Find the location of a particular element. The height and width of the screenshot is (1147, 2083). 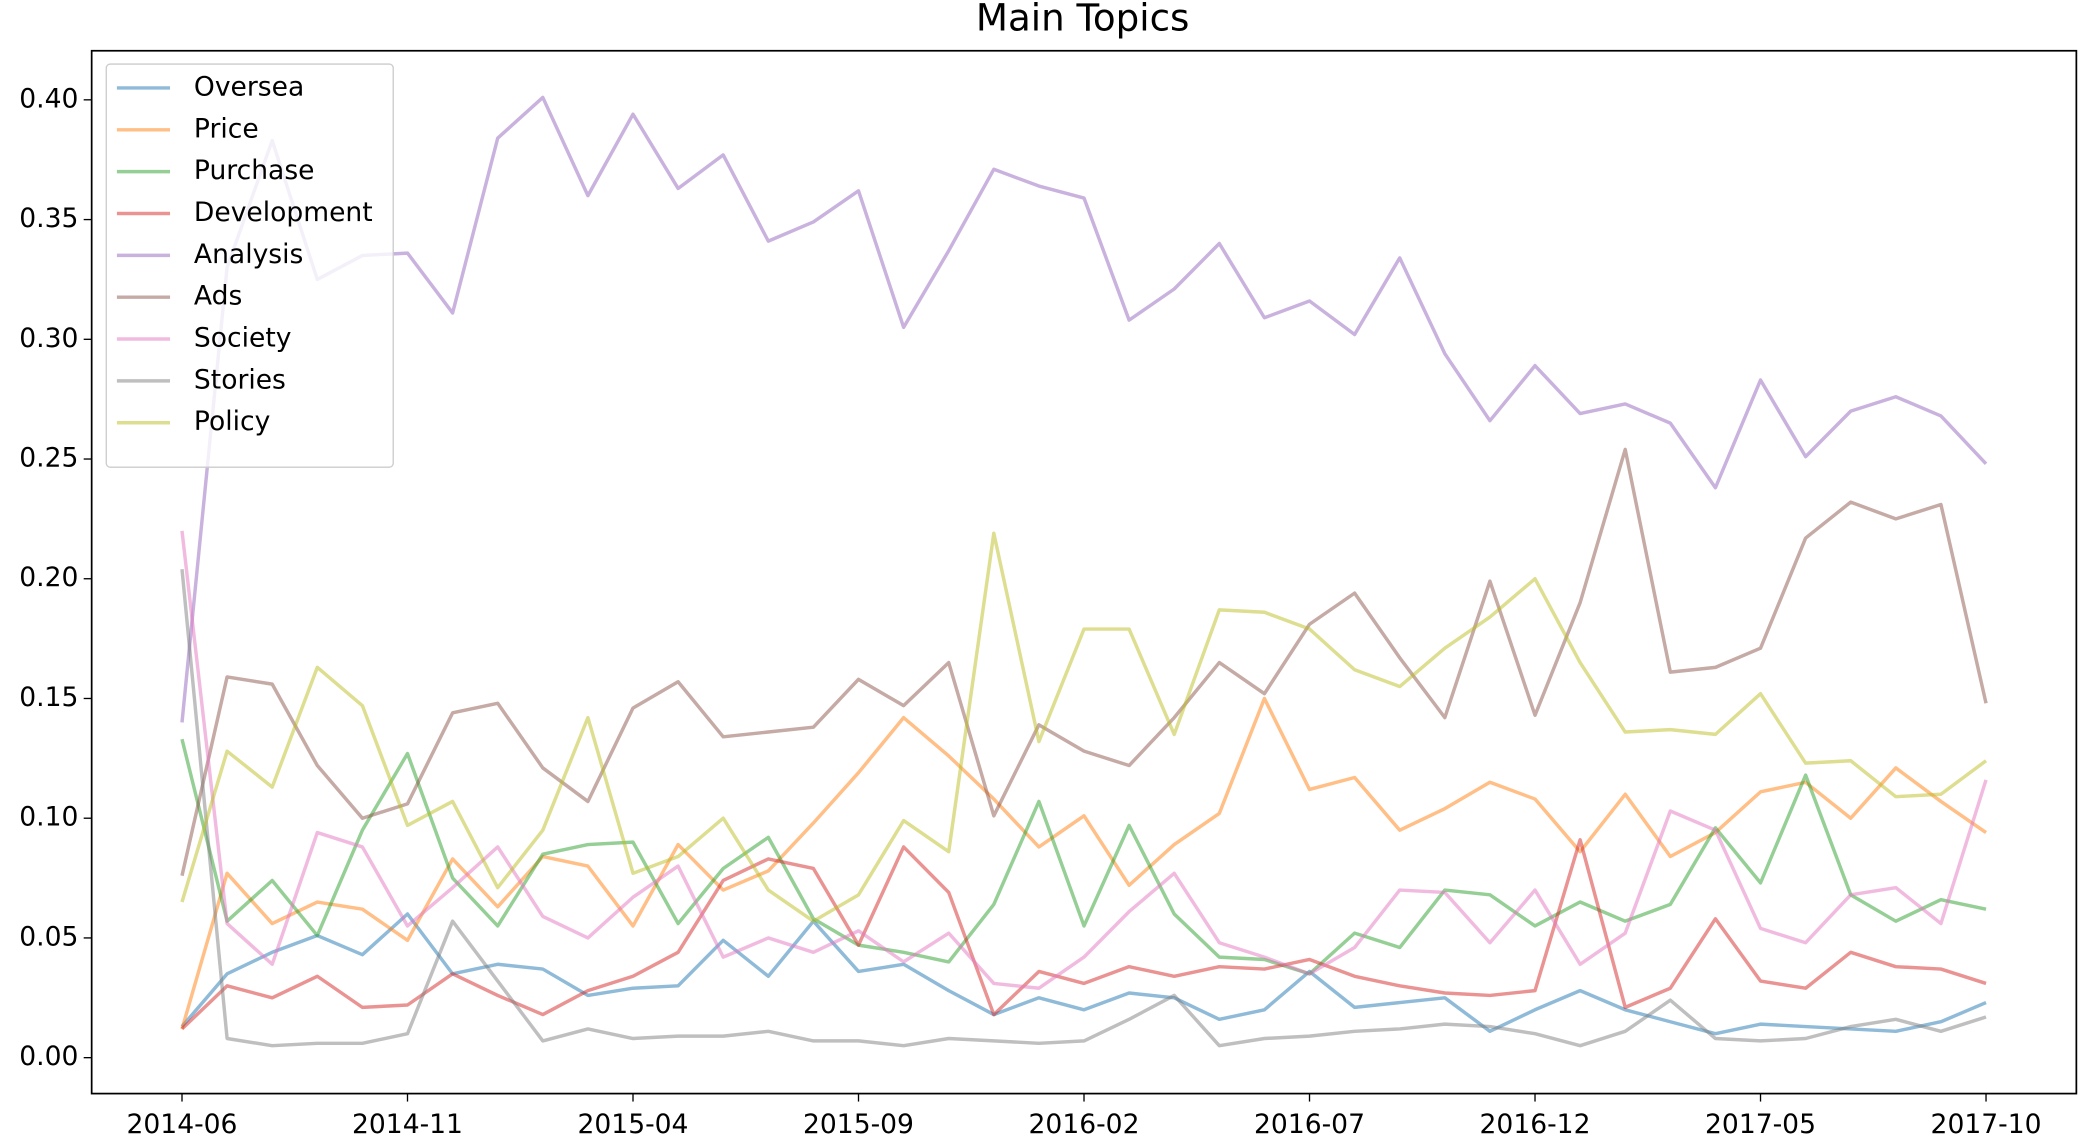

y-tick-label: 0.30 is located at coordinates (48, 338).